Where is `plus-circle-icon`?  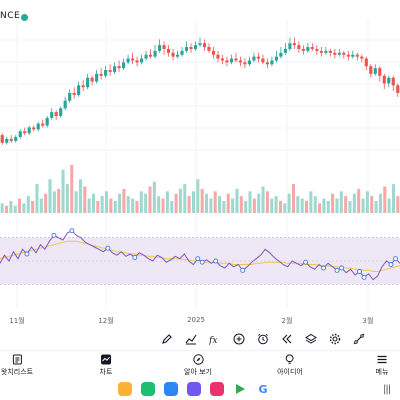 plus-circle-icon is located at coordinates (239, 339).